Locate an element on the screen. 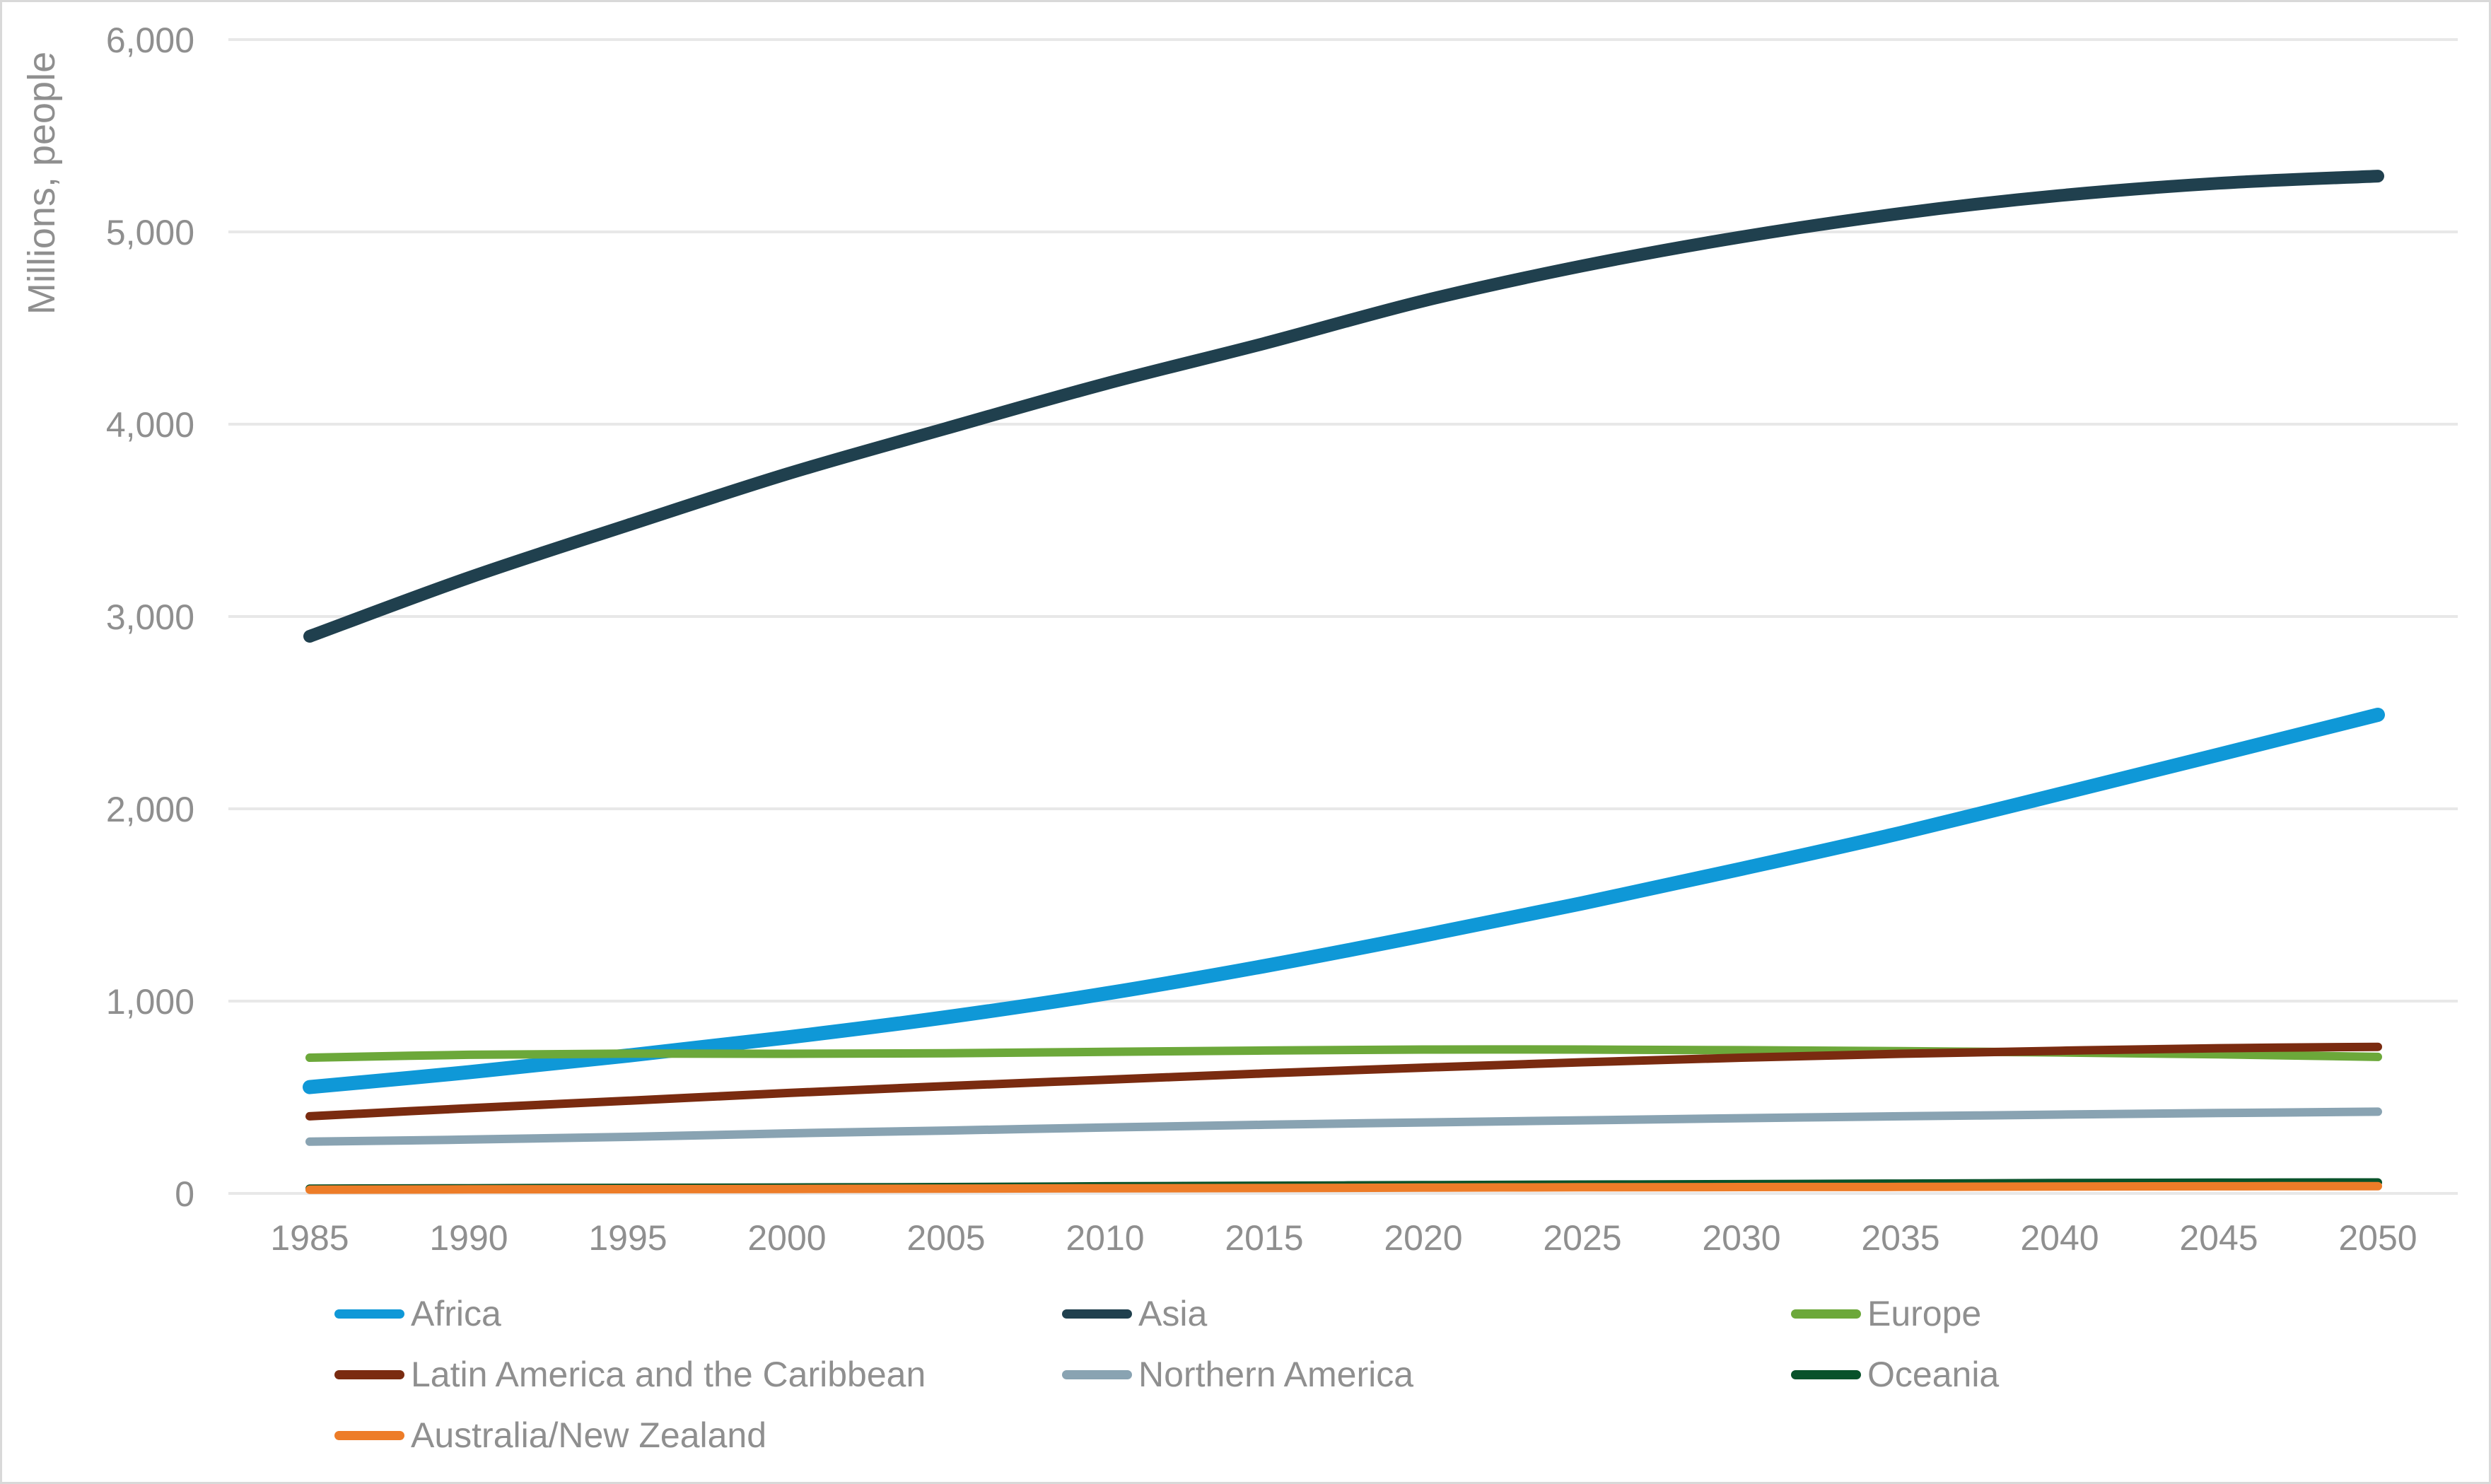 This screenshot has width=2491, height=1484. y-axis-title: Millions, people is located at coordinates (42, 184).